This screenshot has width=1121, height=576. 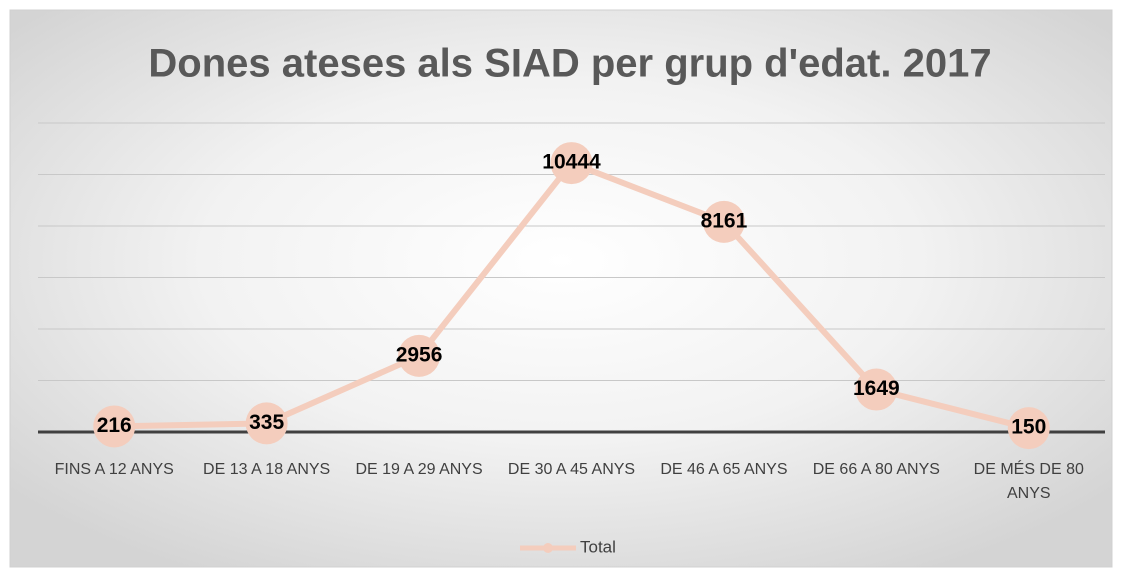 What do you see at coordinates (114, 469) in the screenshot?
I see `x-tick-label: FINS A 12 ANYS` at bounding box center [114, 469].